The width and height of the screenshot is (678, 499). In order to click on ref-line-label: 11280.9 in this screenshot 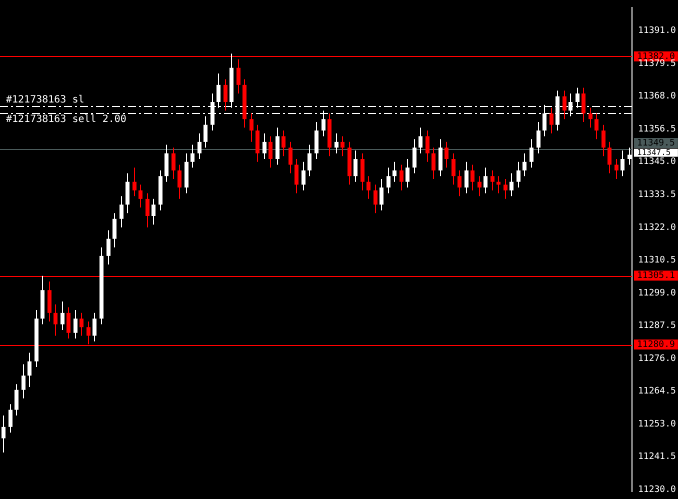, I will do `click(656, 345)`.